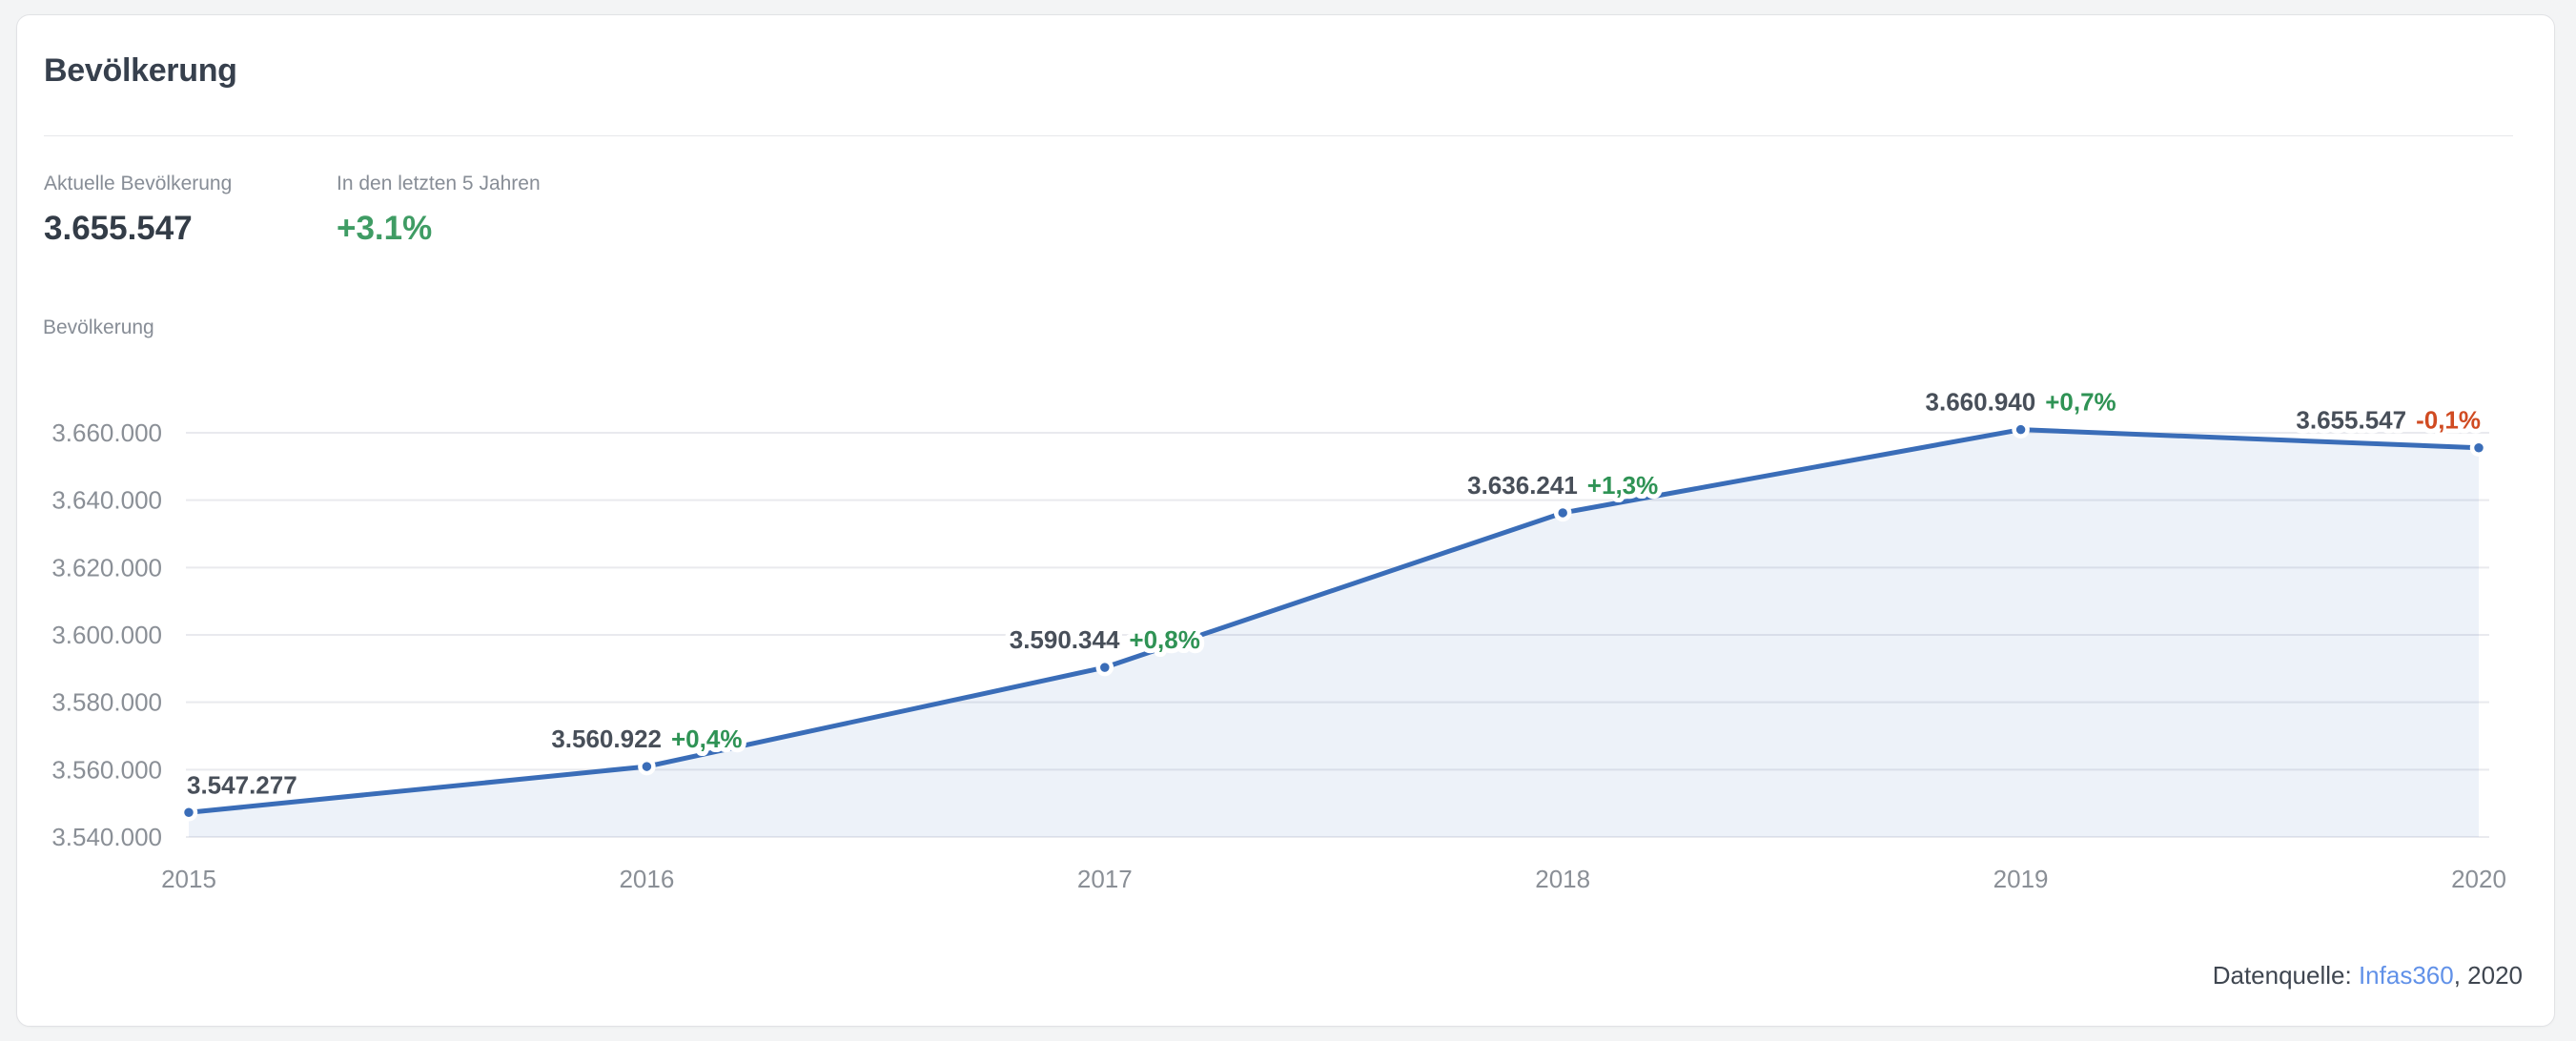 This screenshot has width=2576, height=1041. Describe the element at coordinates (106, 433) in the screenshot. I see `y-axis-tick-label: 3.660.000` at that location.